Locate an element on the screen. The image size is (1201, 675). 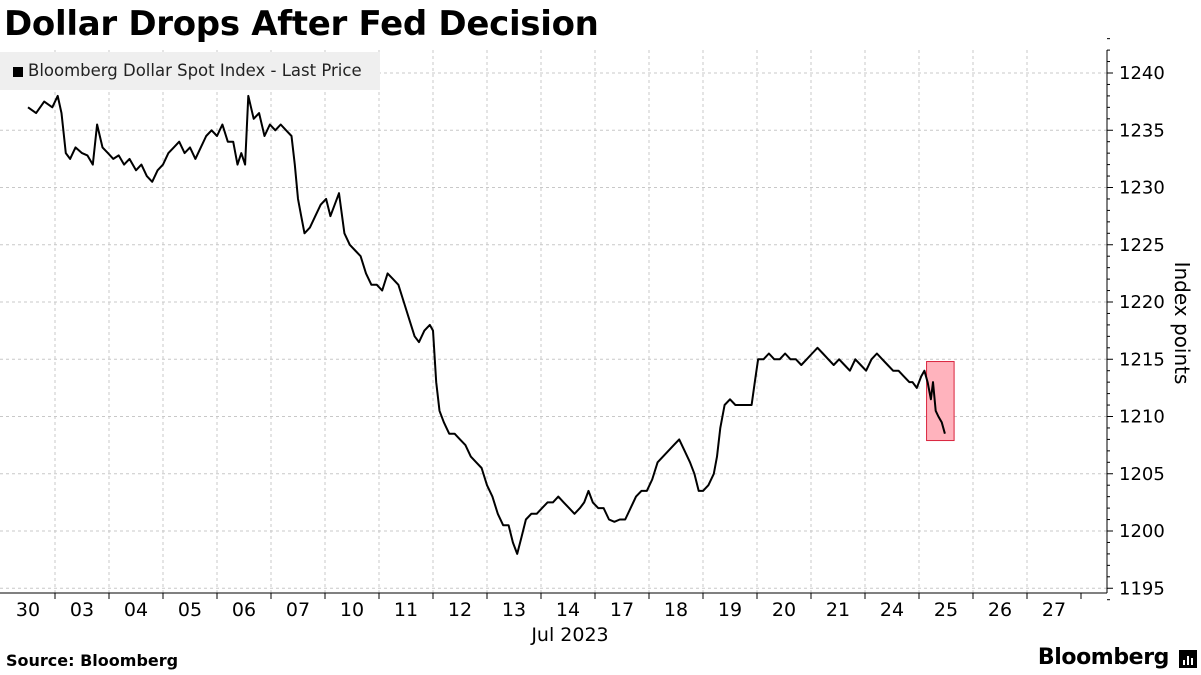
x-tick-label: 12 is located at coordinates (460, 610).